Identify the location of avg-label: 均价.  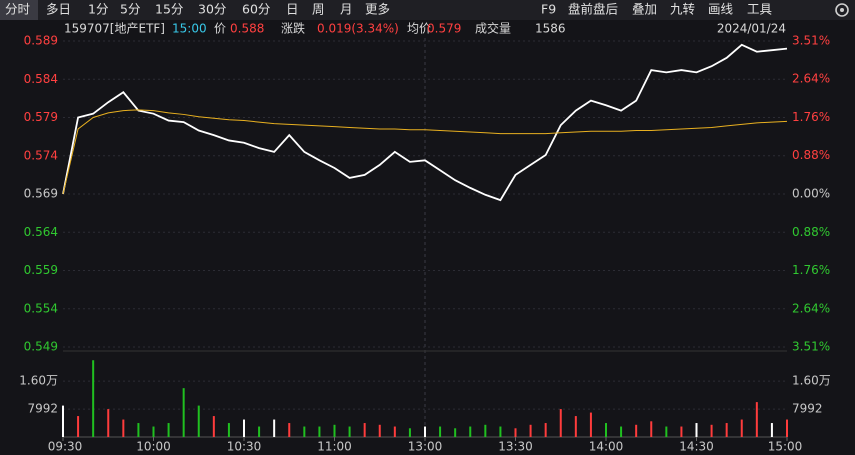
(419, 29).